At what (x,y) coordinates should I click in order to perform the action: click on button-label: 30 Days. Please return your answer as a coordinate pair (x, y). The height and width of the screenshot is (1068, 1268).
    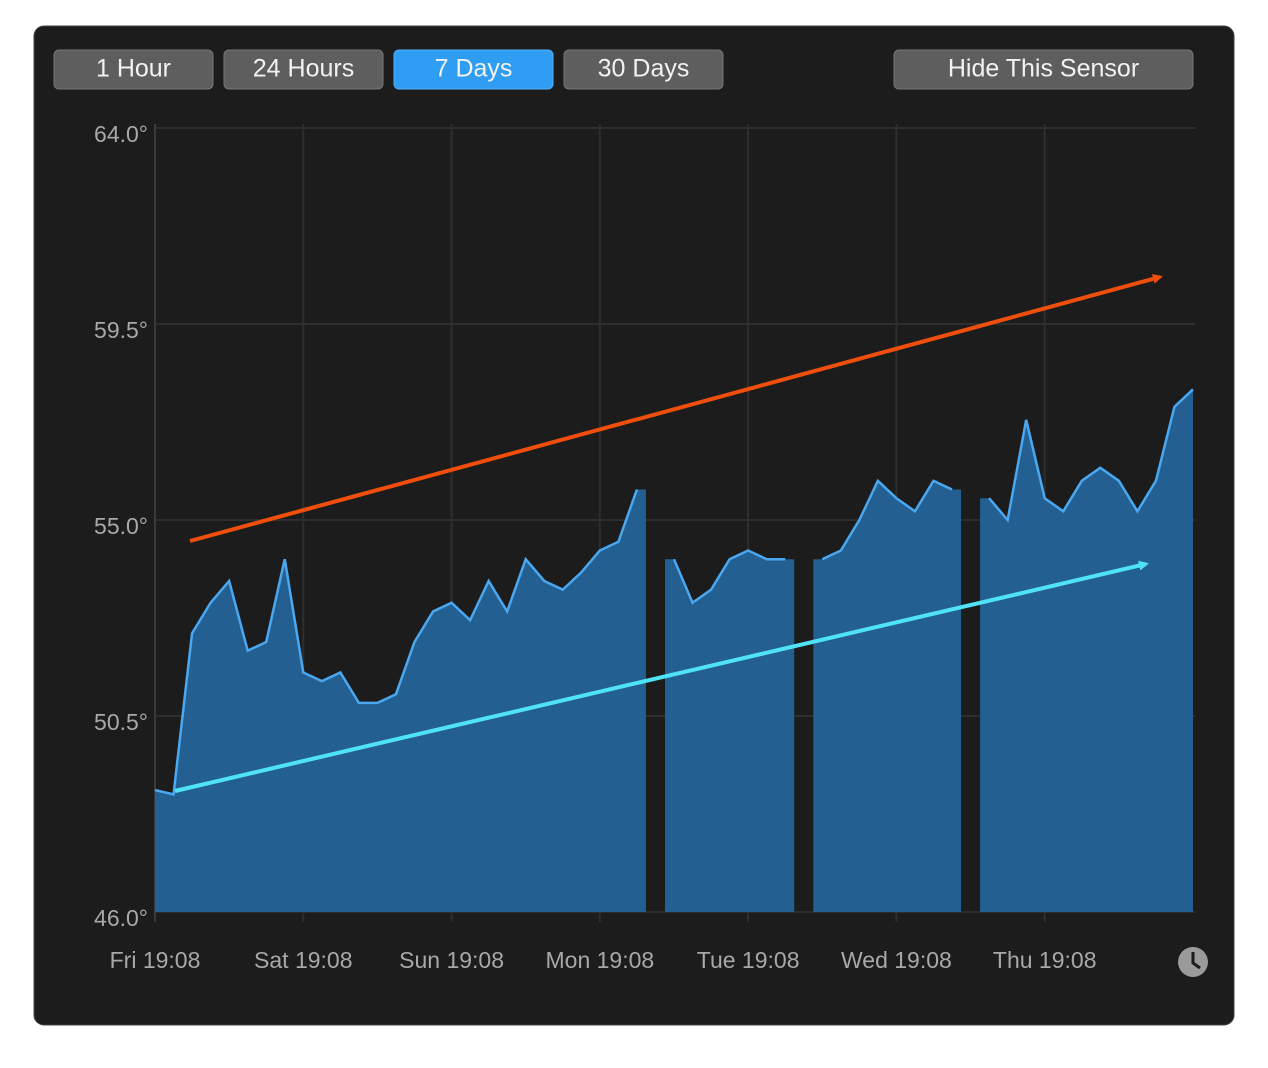
    Looking at the image, I should click on (644, 69).